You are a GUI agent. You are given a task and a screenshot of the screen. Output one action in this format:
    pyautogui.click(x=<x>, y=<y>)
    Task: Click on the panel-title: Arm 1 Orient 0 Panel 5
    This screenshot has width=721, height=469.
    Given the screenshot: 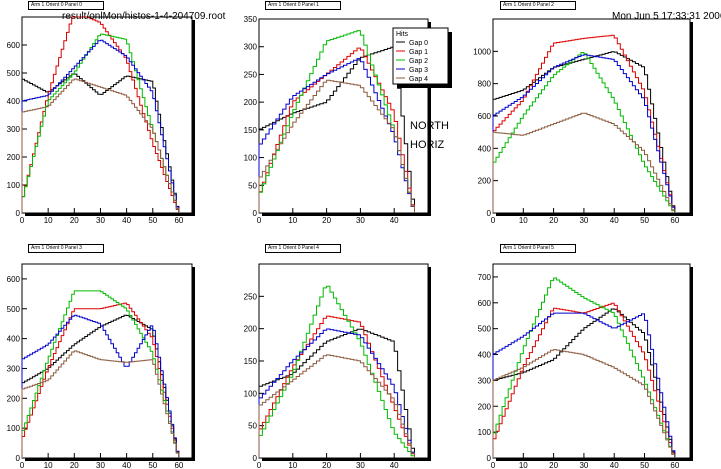 What is the action you would take?
    pyautogui.click(x=538, y=248)
    